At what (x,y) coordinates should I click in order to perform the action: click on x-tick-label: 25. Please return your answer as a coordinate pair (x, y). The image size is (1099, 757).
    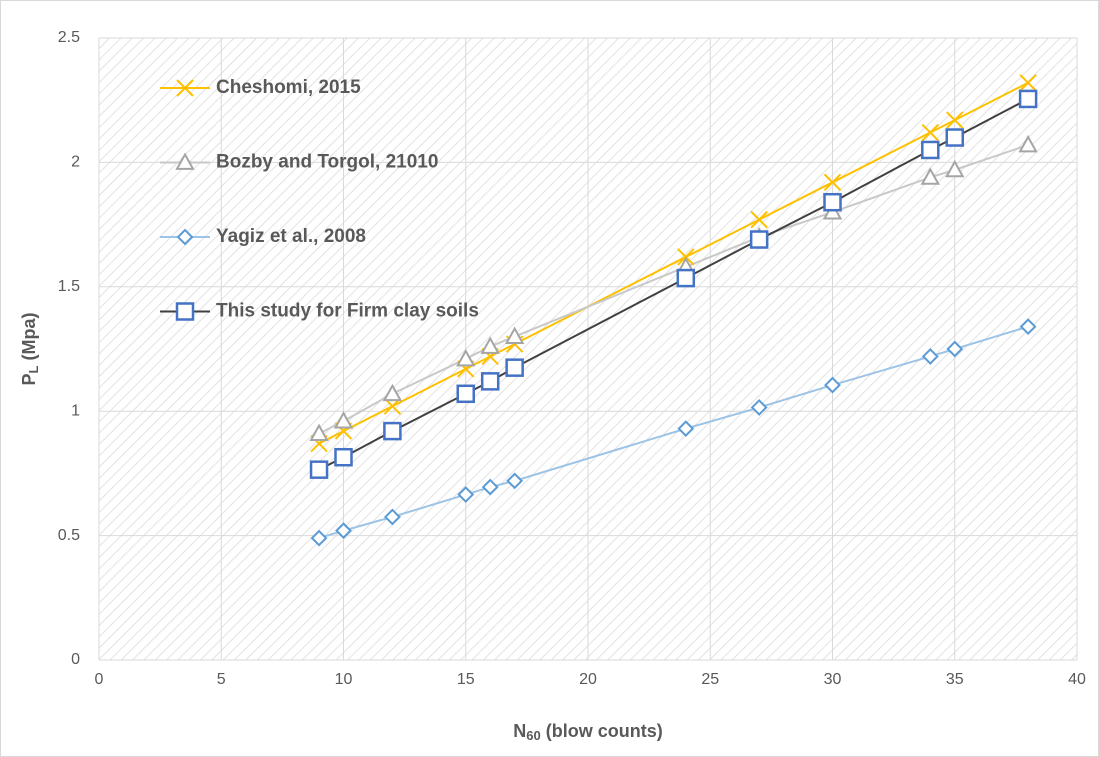
    Looking at the image, I should click on (710, 679).